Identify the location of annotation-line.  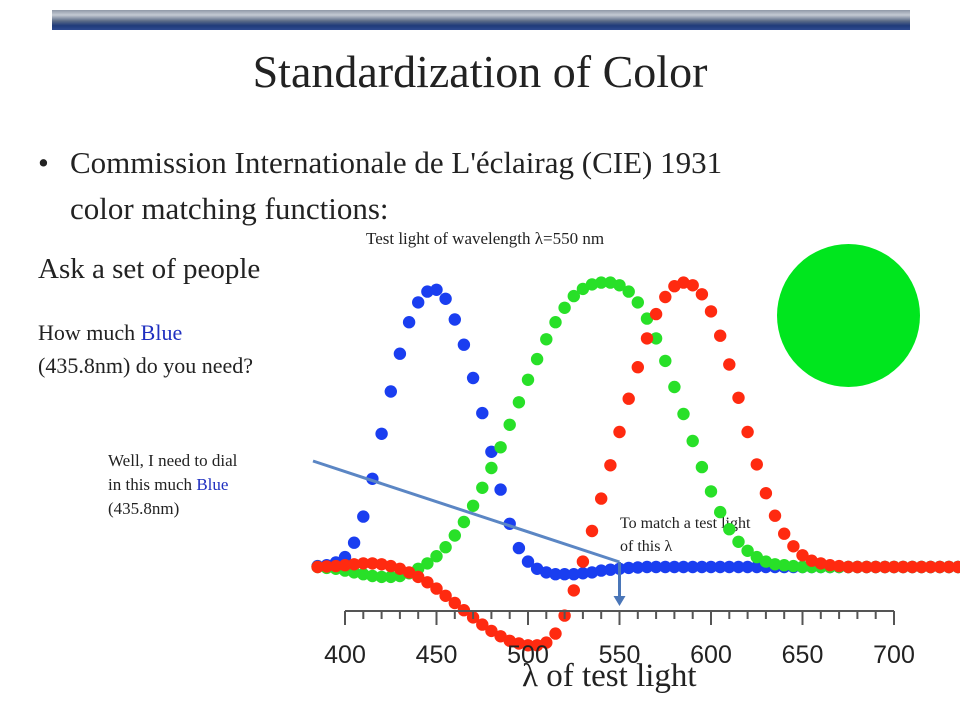
(466, 511).